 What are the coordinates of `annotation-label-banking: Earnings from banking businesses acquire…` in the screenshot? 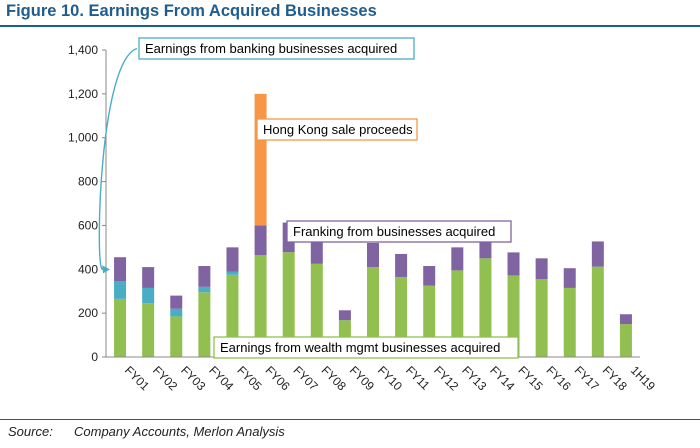 It's located at (271, 48).